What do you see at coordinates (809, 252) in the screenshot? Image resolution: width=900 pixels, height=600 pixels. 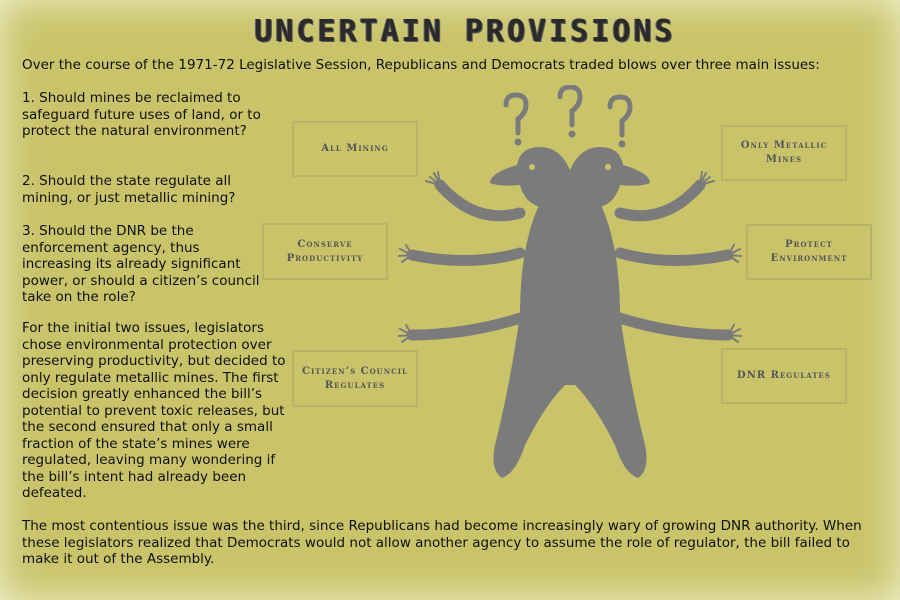 I see `option-protect-environment: Protect Environment` at bounding box center [809, 252].